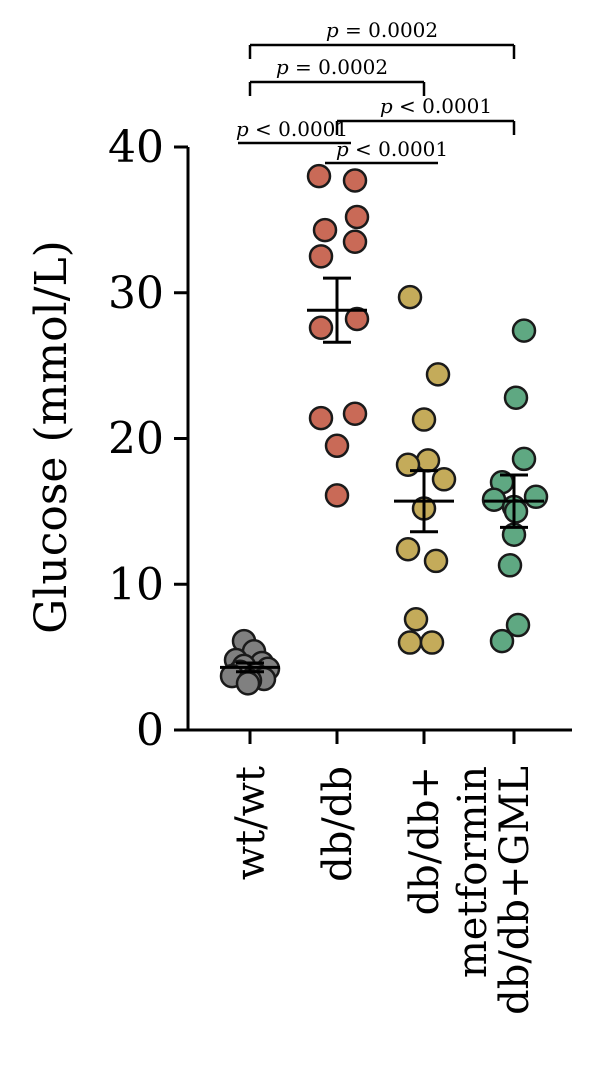 The image size is (600, 1068). What do you see at coordinates (51, 437) in the screenshot?
I see `y-axis-title: Glucose (mmol/L)` at bounding box center [51, 437].